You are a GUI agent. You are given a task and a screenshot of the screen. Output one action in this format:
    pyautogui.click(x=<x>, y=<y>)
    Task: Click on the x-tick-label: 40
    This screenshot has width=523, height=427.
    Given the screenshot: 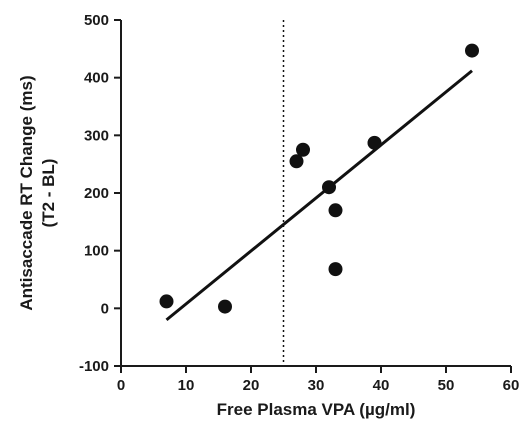 What is the action you would take?
    pyautogui.click(x=381, y=385)
    